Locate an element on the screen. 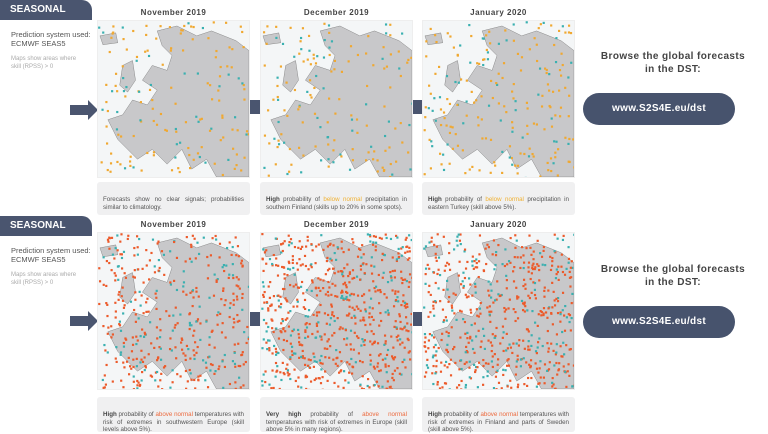 Image resolution: width=768 pixels, height=434 pixels. forecast-map is located at coordinates (336, 311).